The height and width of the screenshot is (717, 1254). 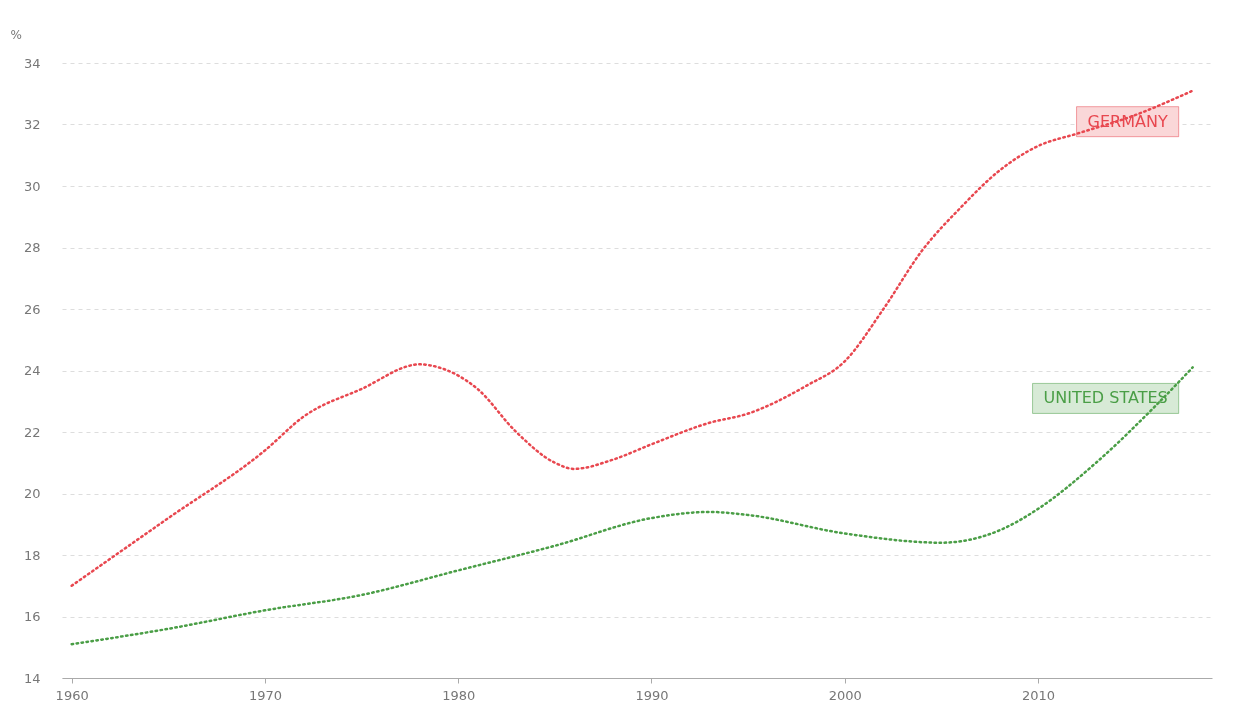 What do you see at coordinates (1039, 695) in the screenshot?
I see `x-tick-label: 2010` at bounding box center [1039, 695].